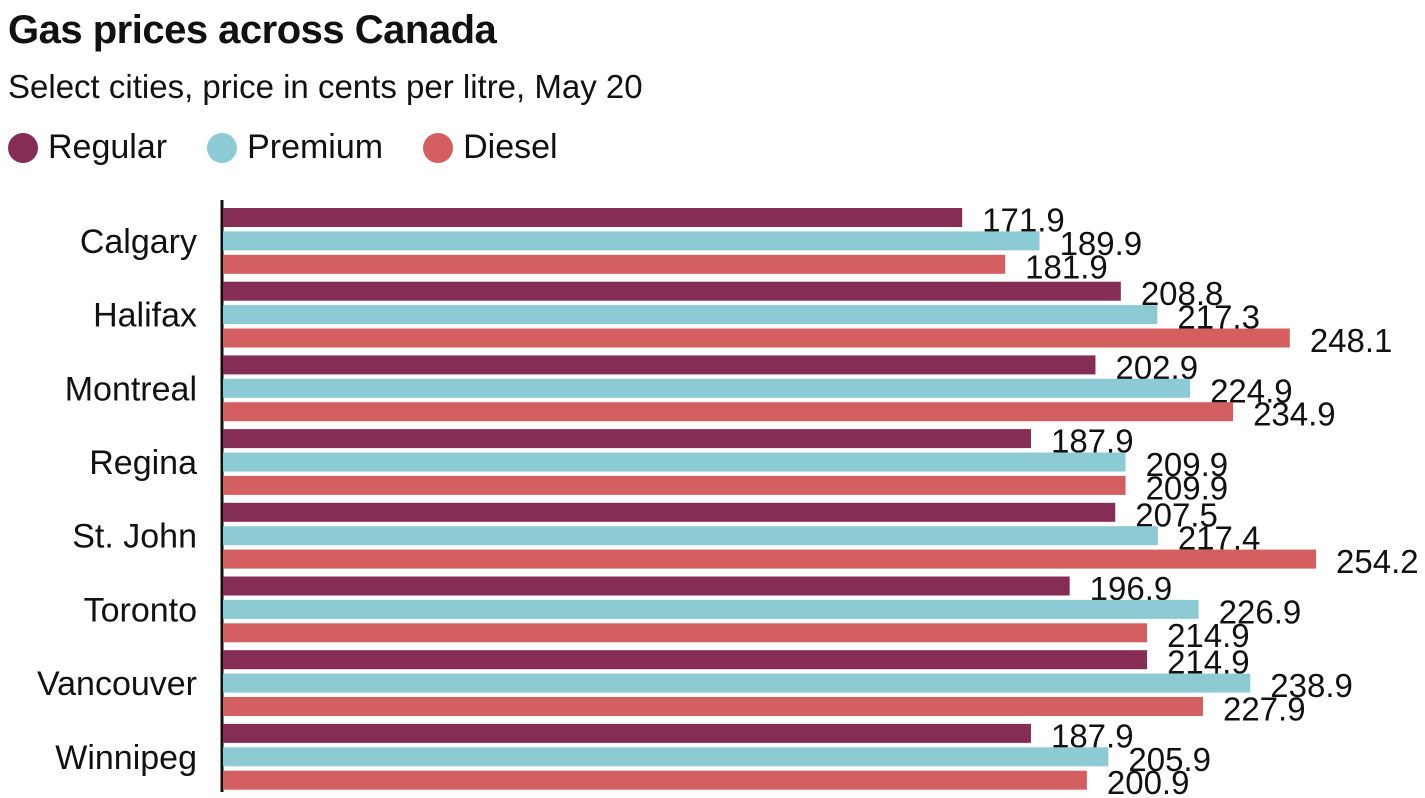  I want to click on legend-item-premium: Premium, so click(295, 147).